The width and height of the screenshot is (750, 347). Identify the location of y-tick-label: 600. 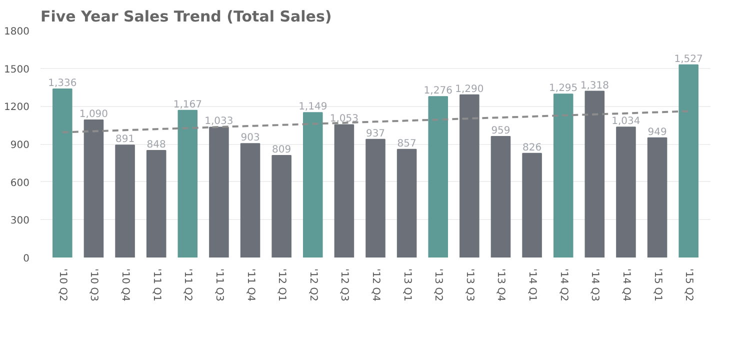
(20, 183).